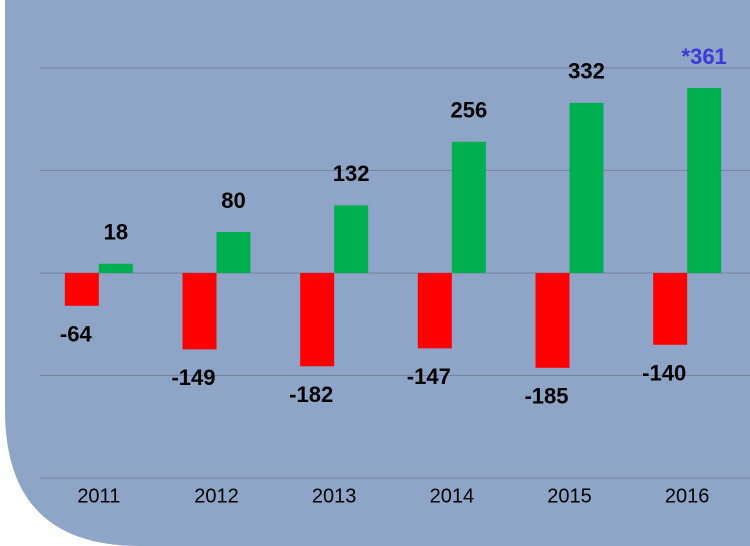 This screenshot has width=750, height=546. What do you see at coordinates (216, 496) in the screenshot?
I see `x-tick-label: 2012` at bounding box center [216, 496].